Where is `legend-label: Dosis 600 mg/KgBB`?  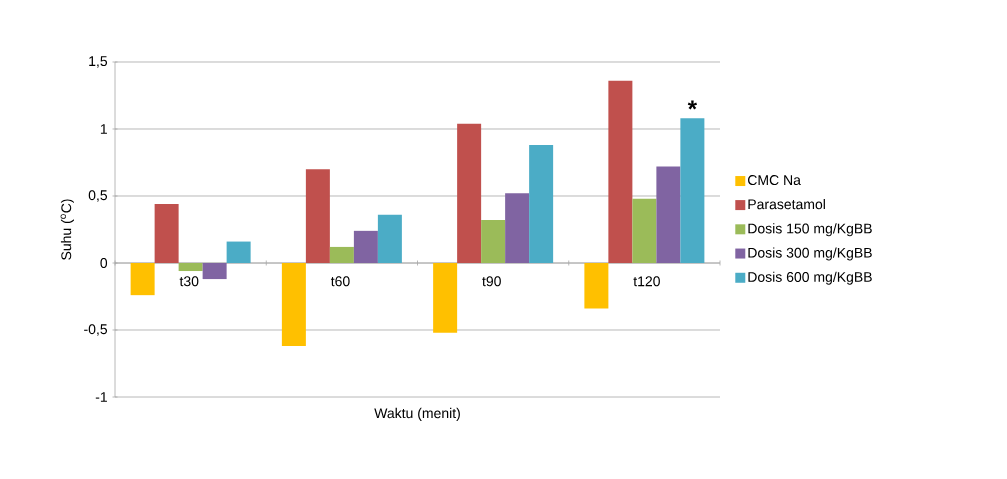
legend-label: Dosis 600 mg/KgBB is located at coordinates (810, 278).